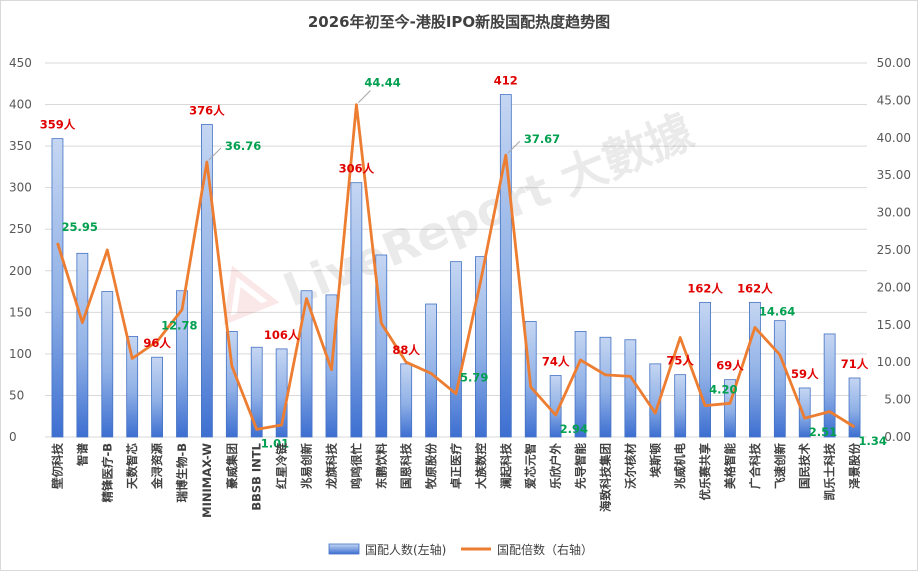  What do you see at coordinates (805, 374) in the screenshot?
I see `bar-data-label: 59人` at bounding box center [805, 374].